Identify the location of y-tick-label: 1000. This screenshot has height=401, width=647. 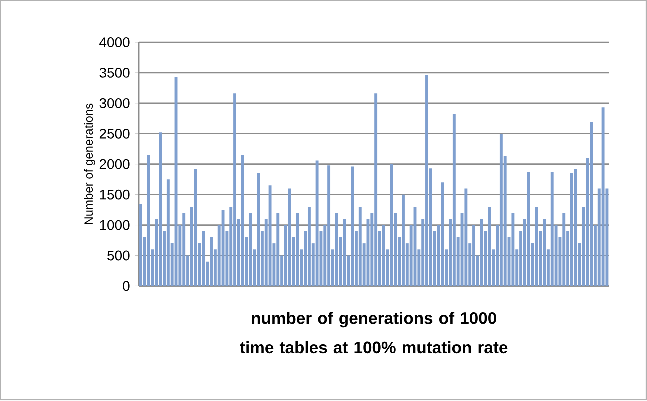
(115, 225).